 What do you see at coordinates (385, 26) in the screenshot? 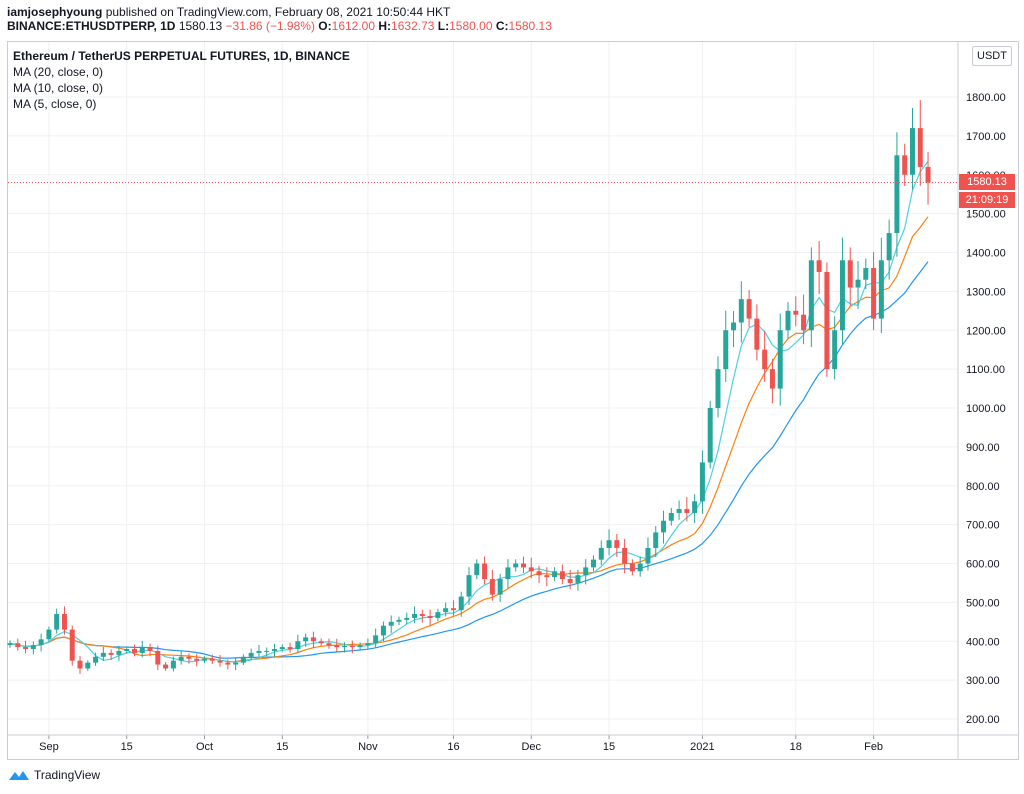
I see `high-label: H:` at bounding box center [385, 26].